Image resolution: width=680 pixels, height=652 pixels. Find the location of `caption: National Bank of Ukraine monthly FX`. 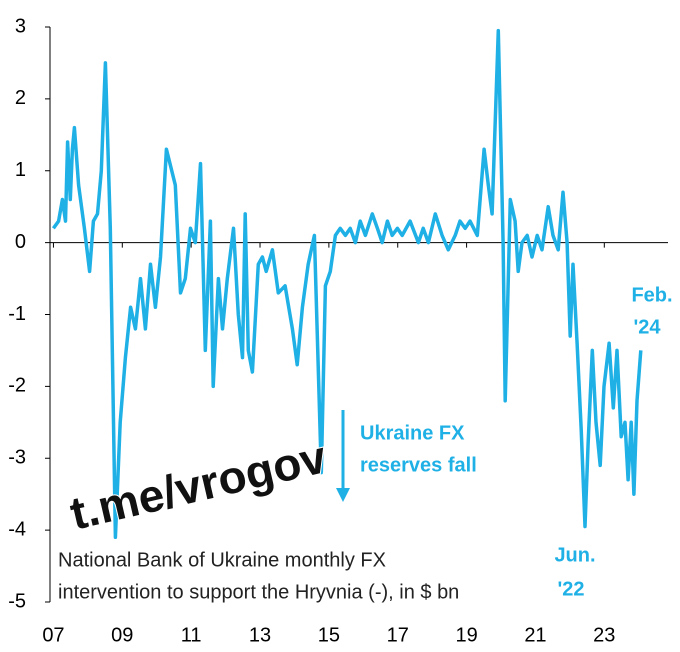

caption: National Bank of Ukraine monthly FX is located at coordinates (222, 560).